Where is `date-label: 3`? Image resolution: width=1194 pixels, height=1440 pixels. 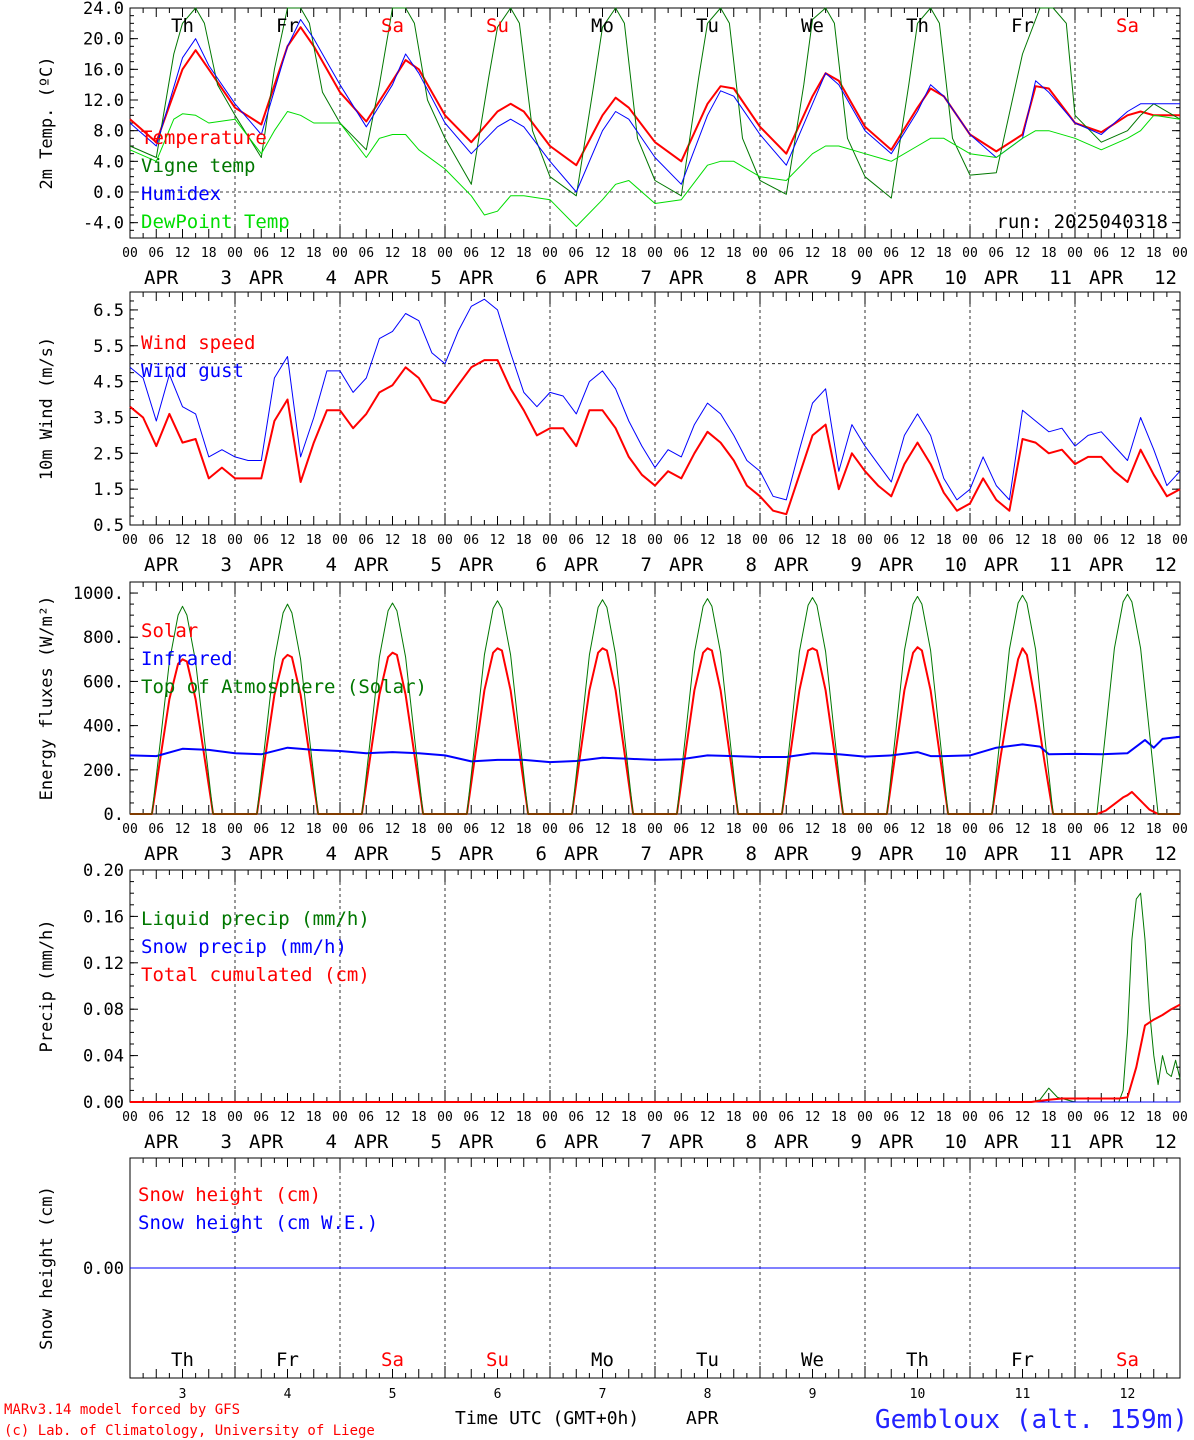
date-label: 3 is located at coordinates (226, 278).